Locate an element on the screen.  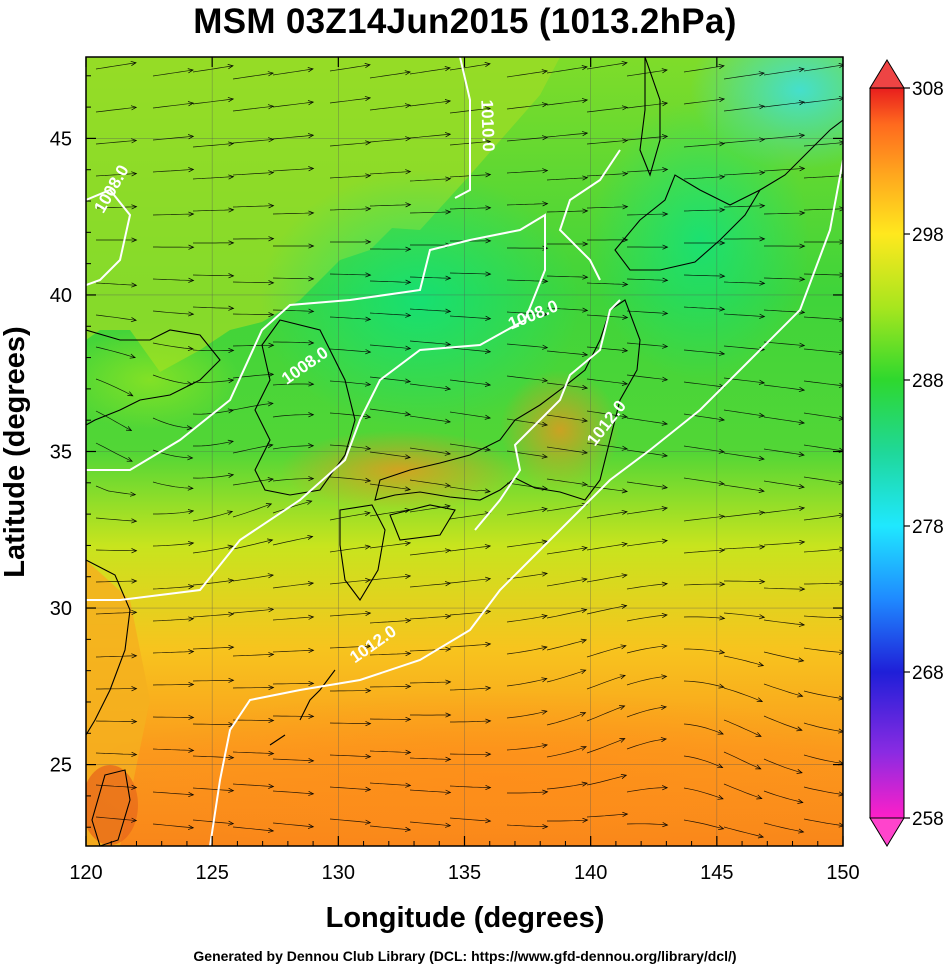
colorbar-tick-label-268: 268 is located at coordinates (928, 673).